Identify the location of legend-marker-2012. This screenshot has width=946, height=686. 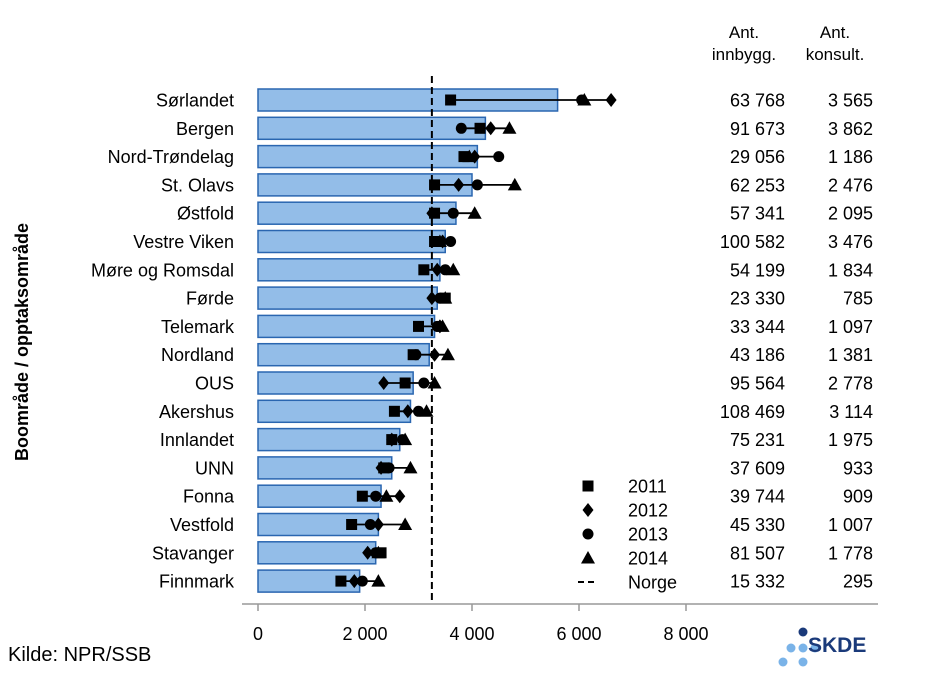
(588, 510).